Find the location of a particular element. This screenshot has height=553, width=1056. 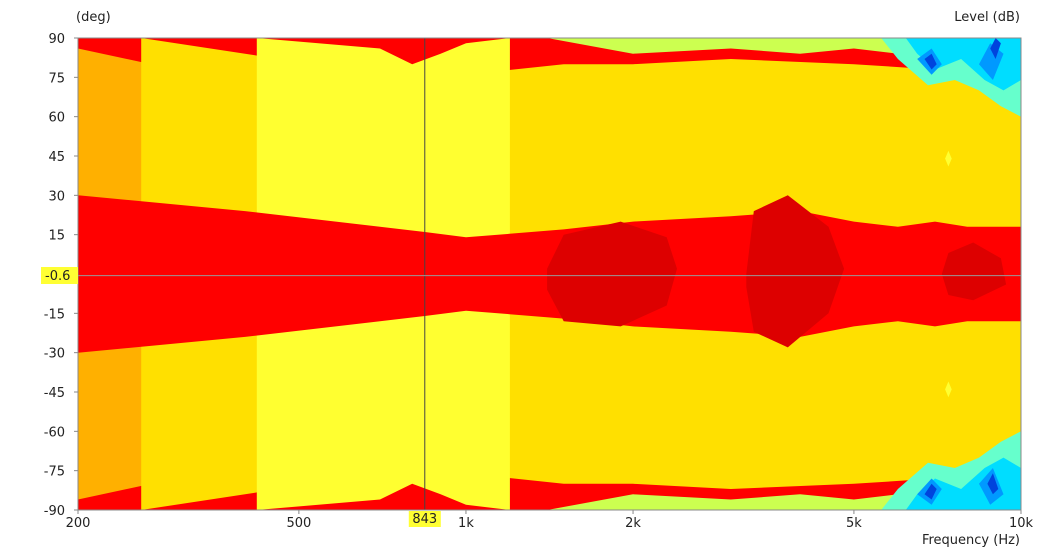

cursor-y-label: -0.6 is located at coordinates (57, 276).